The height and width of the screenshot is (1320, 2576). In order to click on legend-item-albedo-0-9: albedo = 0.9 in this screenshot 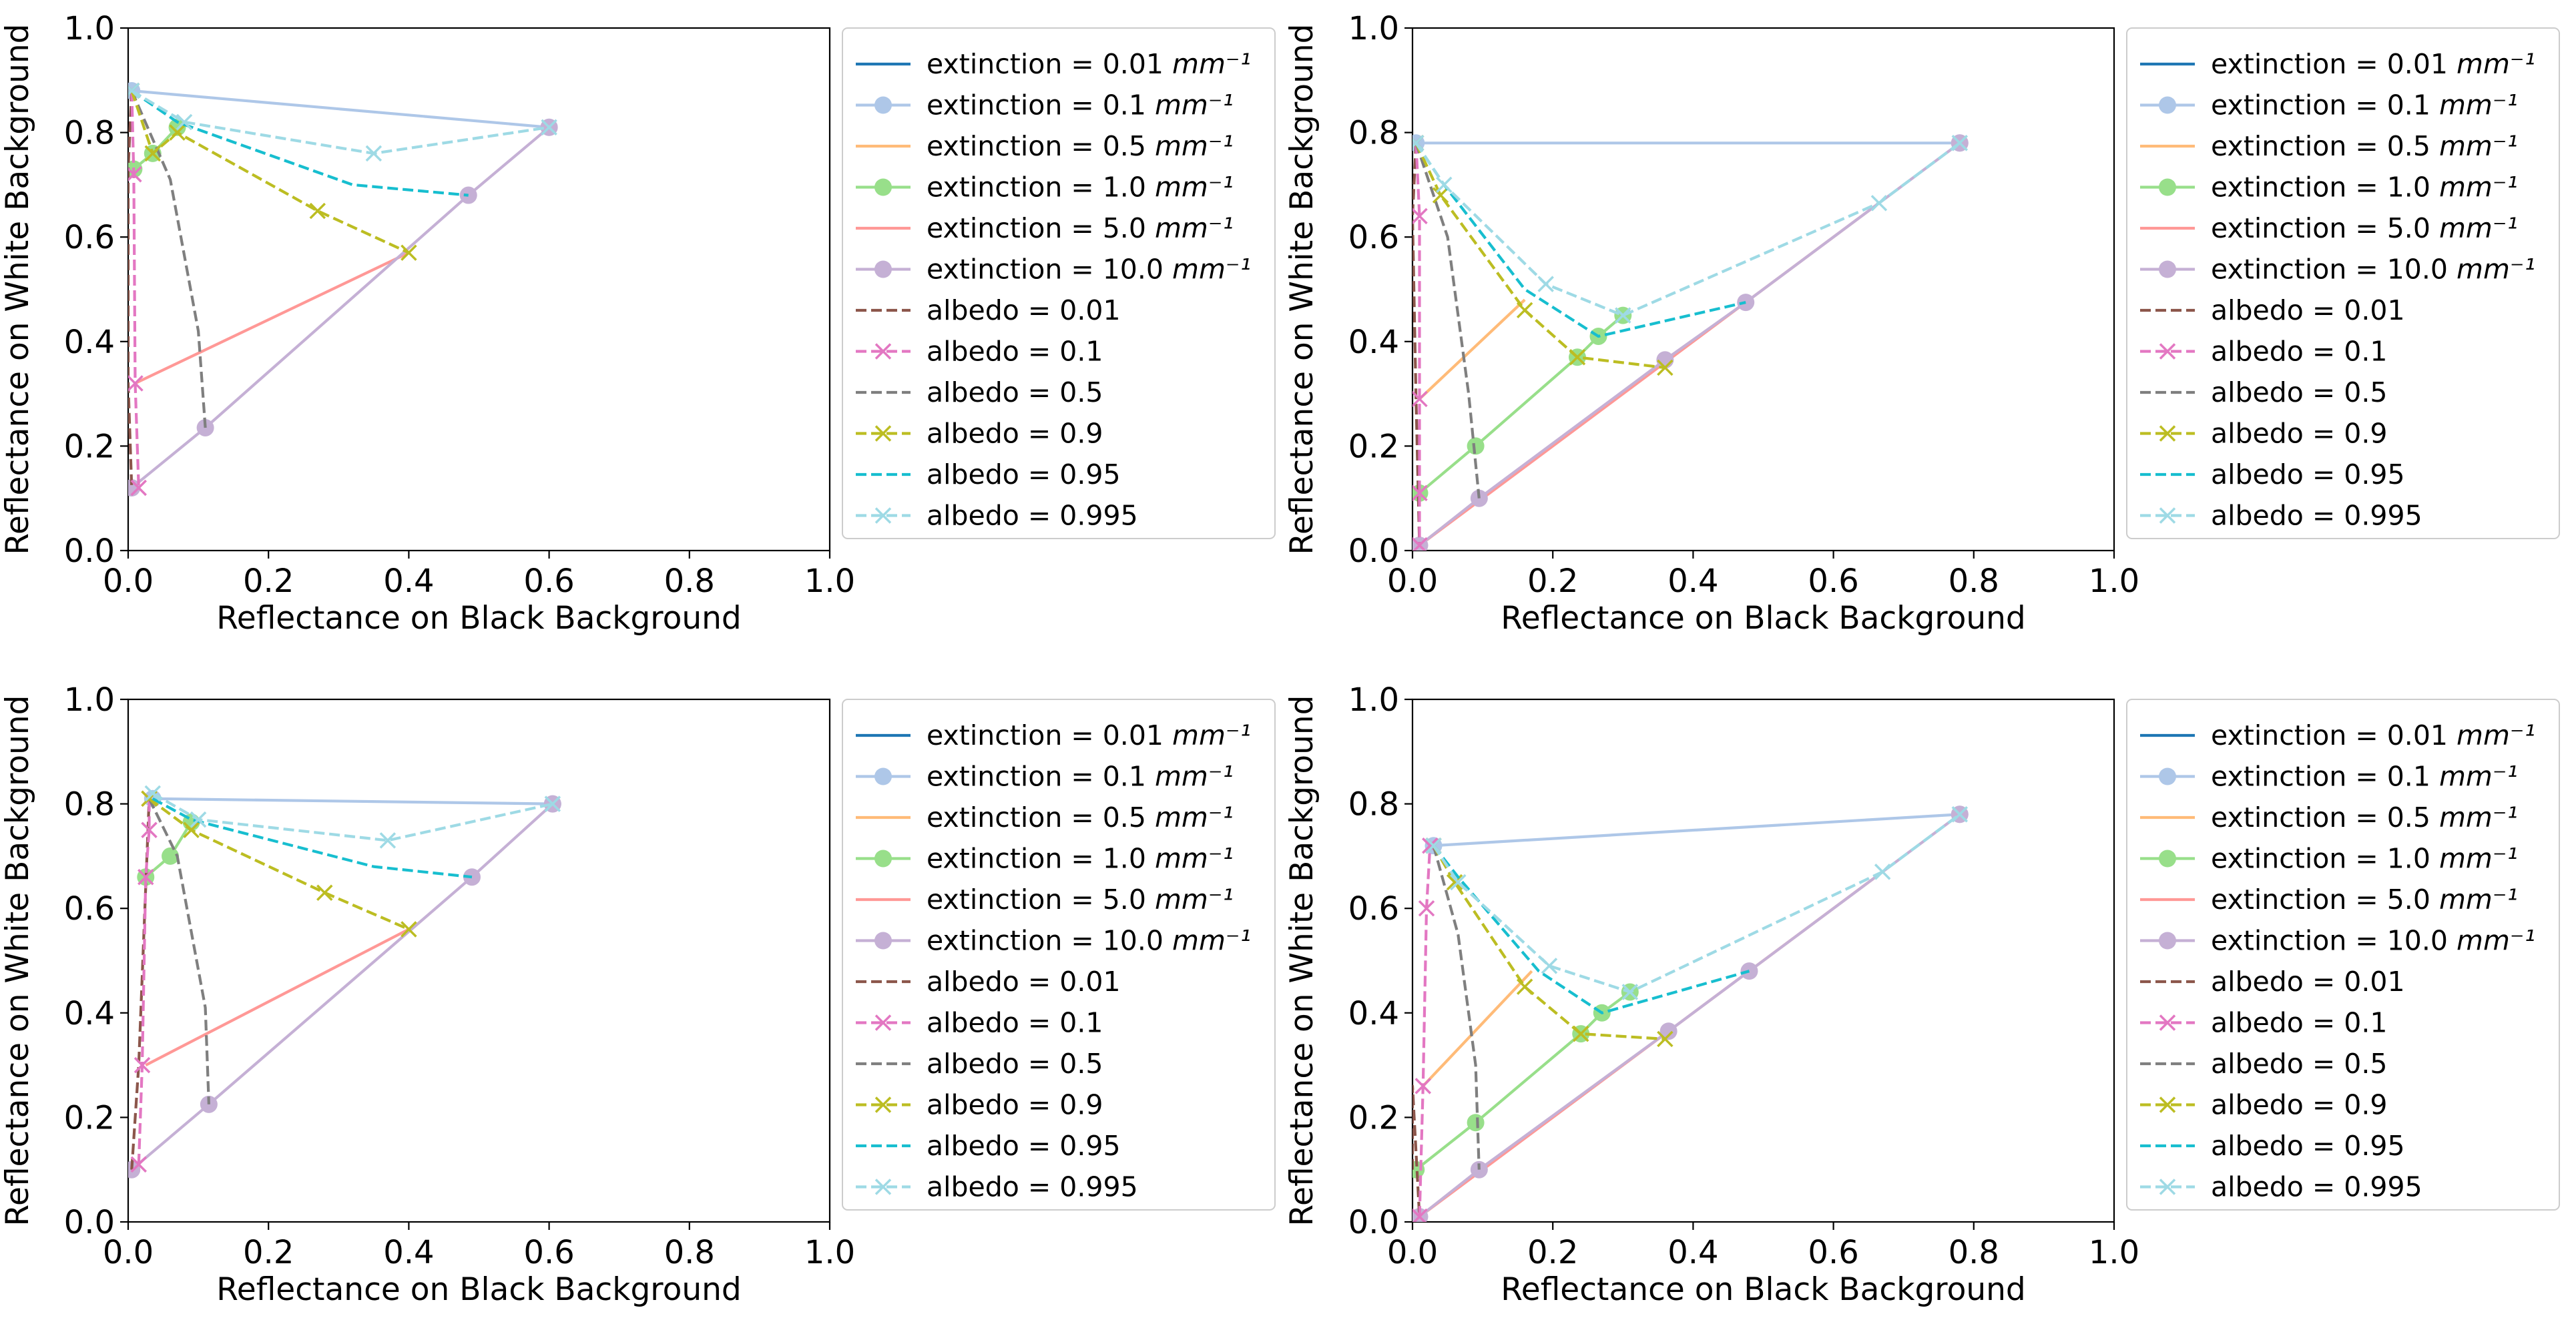, I will do `click(2264, 434)`.